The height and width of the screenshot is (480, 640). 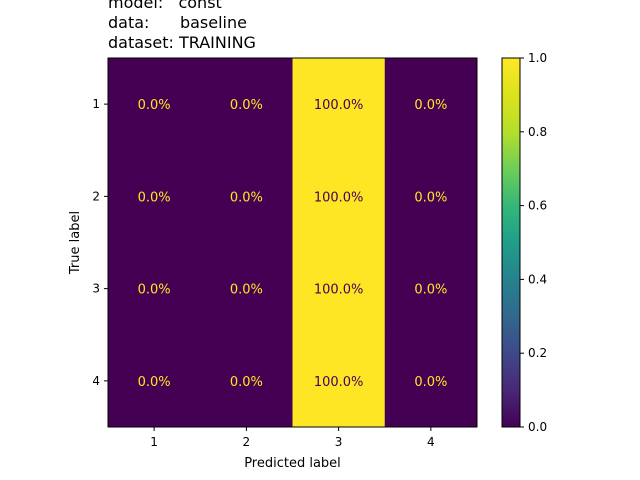 What do you see at coordinates (182, 42) in the screenshot?
I see `chart-title-line-3: dataset: TRAINING` at bounding box center [182, 42].